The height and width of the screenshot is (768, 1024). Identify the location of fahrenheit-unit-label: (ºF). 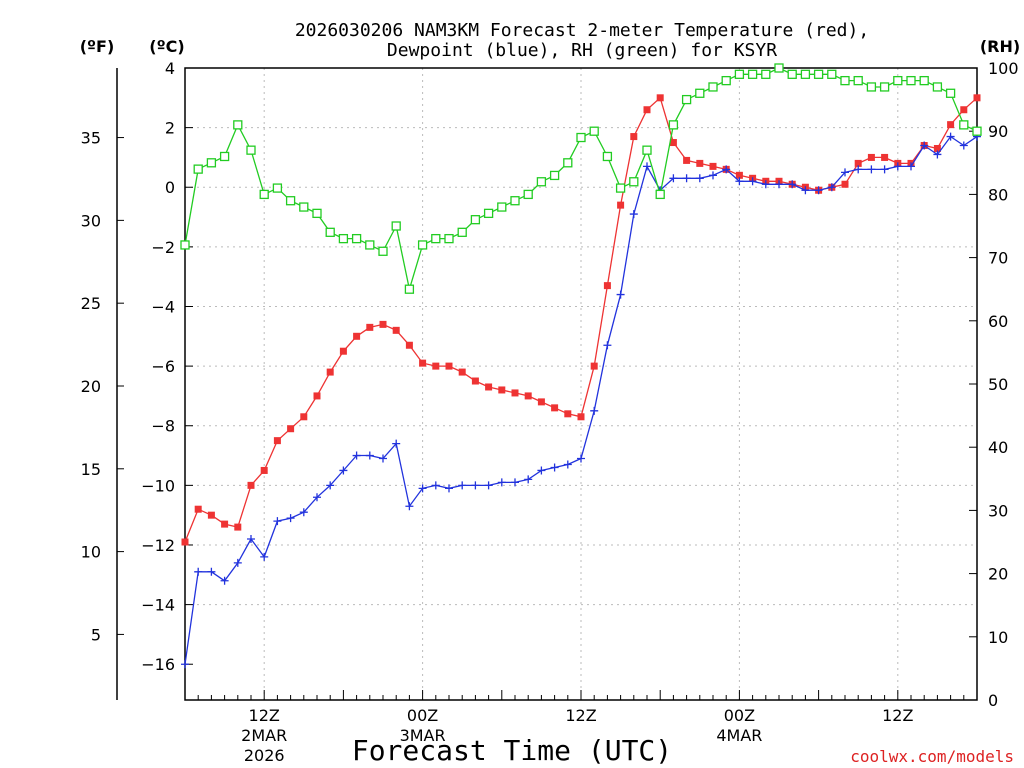
(97, 46).